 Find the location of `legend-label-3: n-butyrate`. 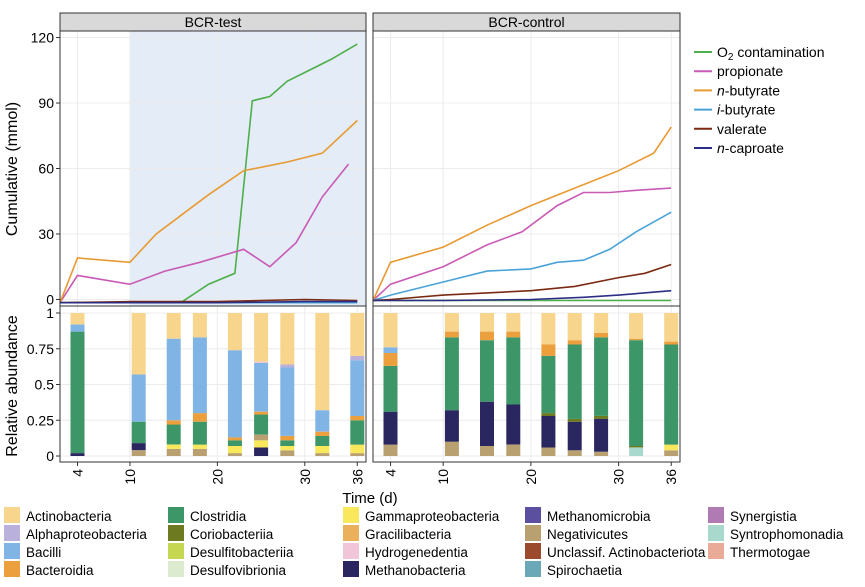

legend-label-3: n-butyrate is located at coordinates (748, 90).